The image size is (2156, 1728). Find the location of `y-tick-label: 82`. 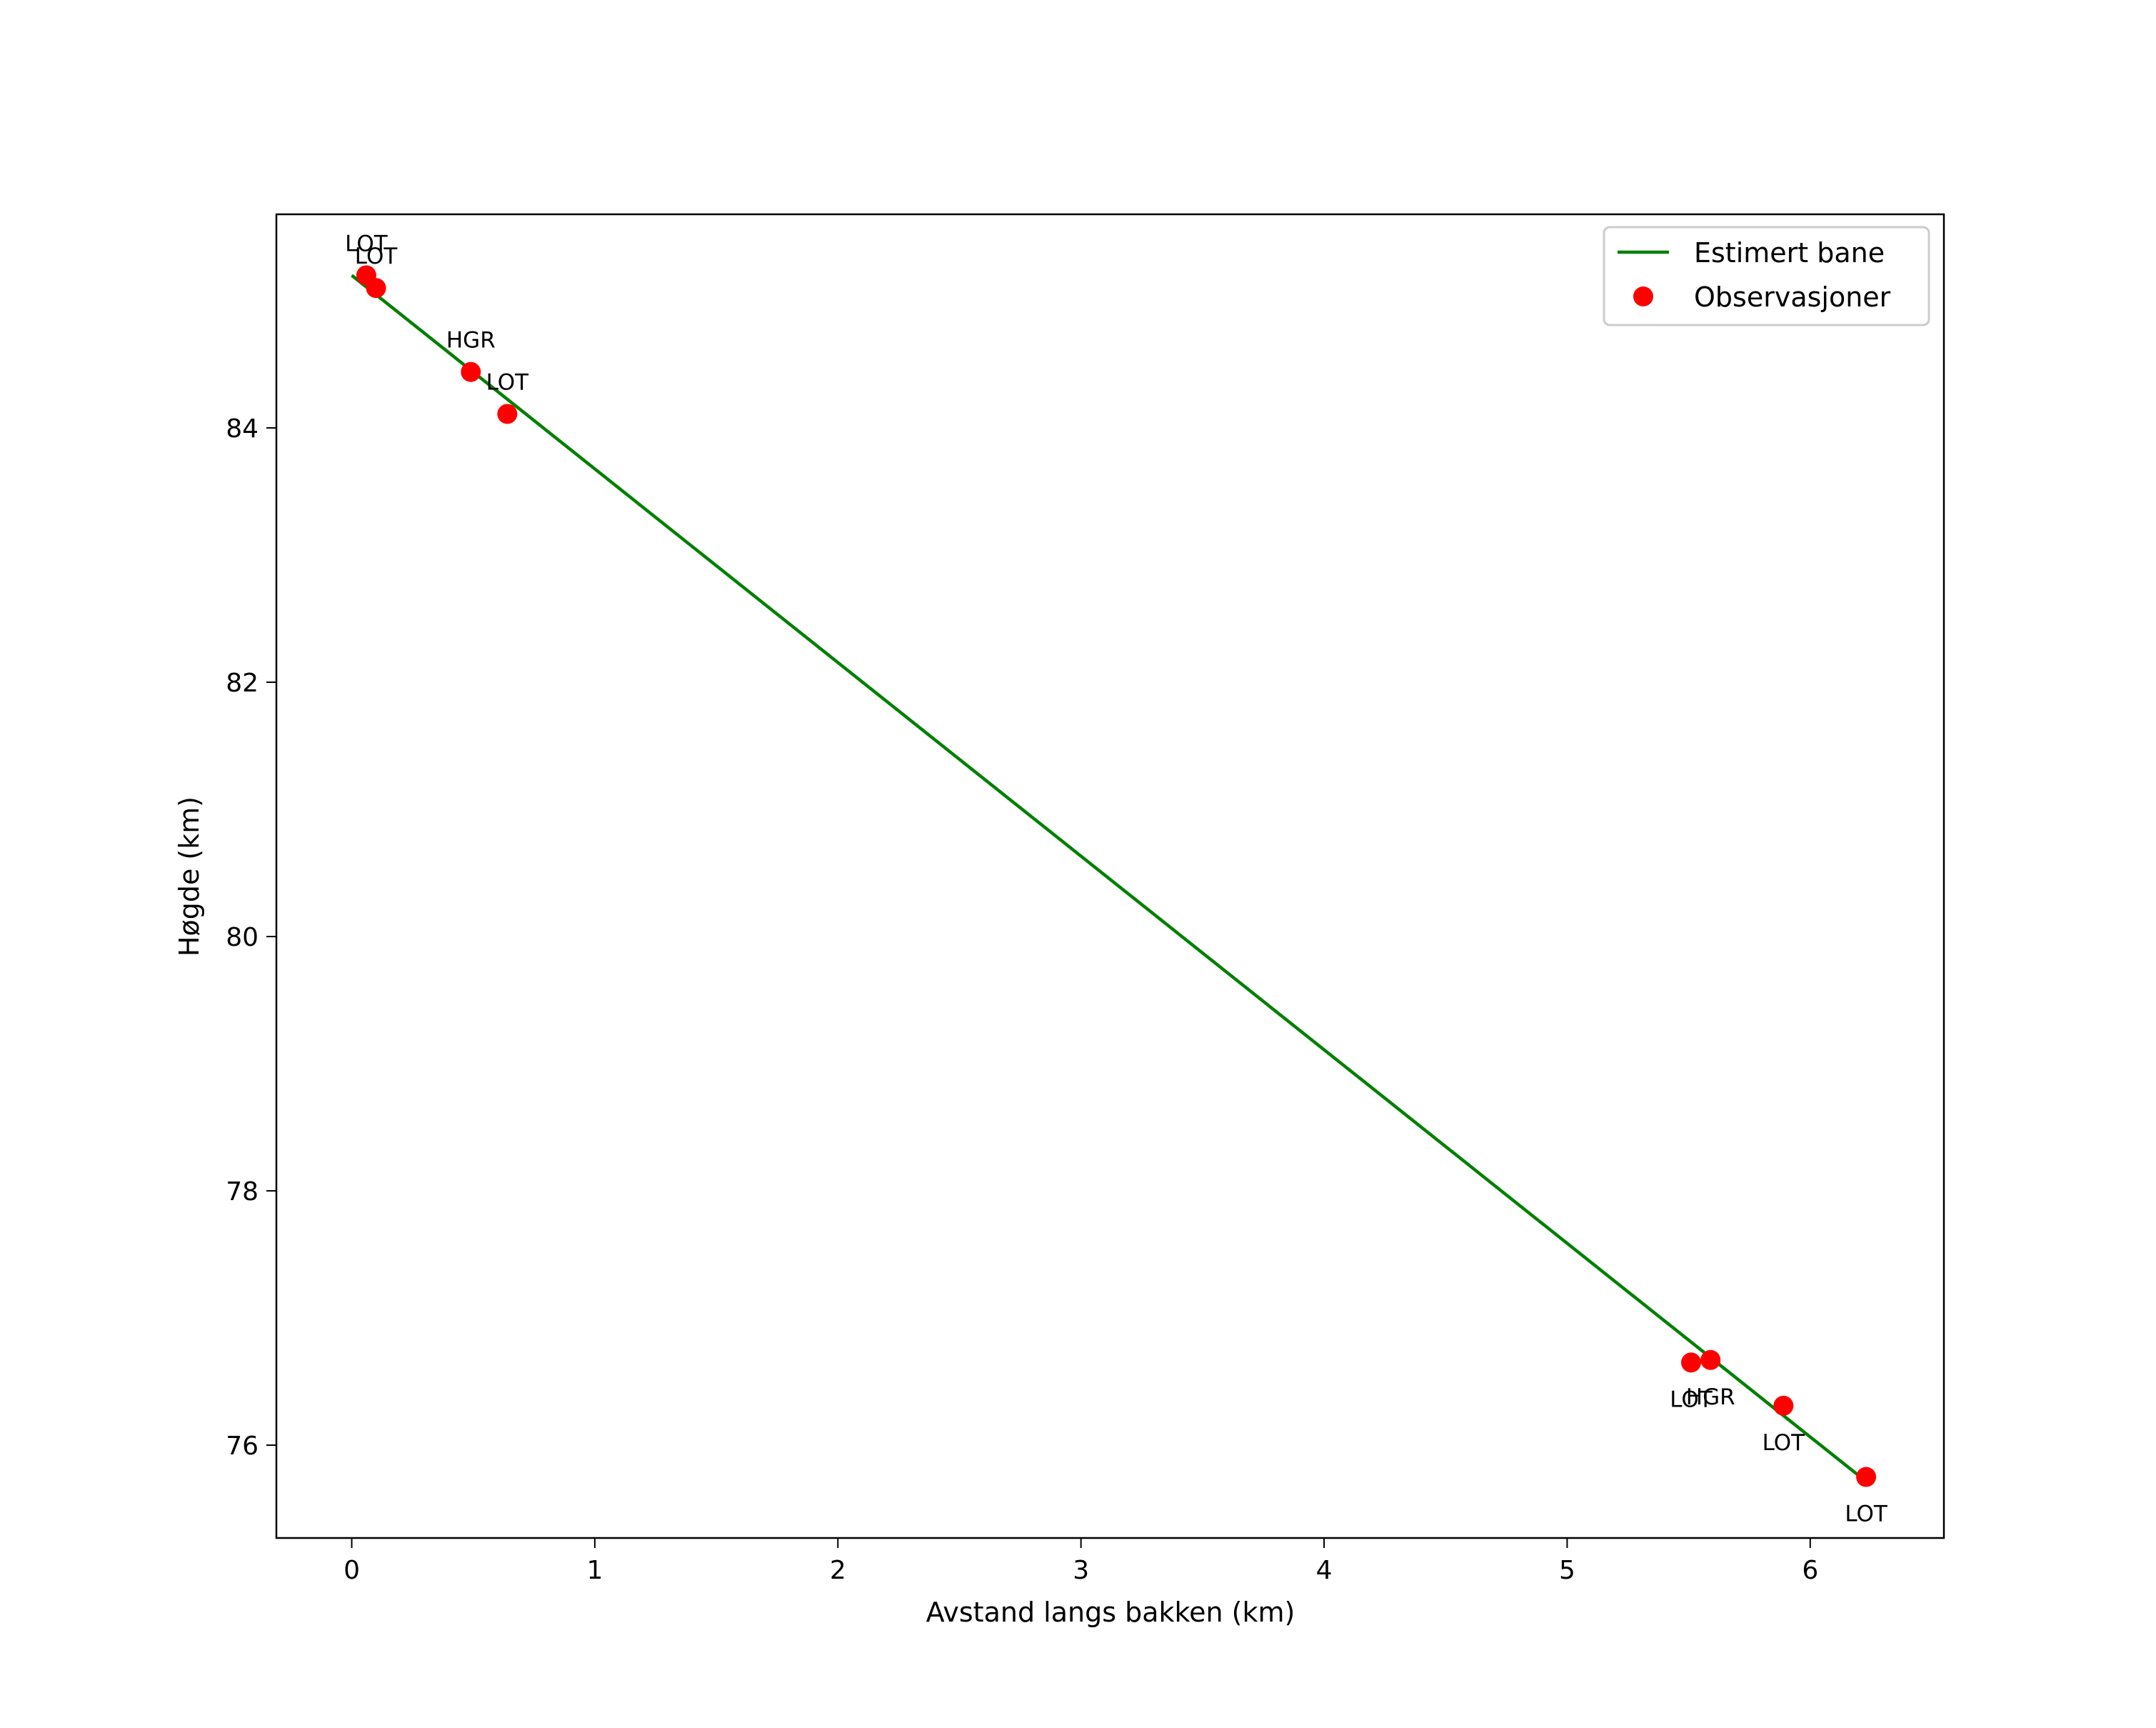

y-tick-label: 82 is located at coordinates (243, 683).